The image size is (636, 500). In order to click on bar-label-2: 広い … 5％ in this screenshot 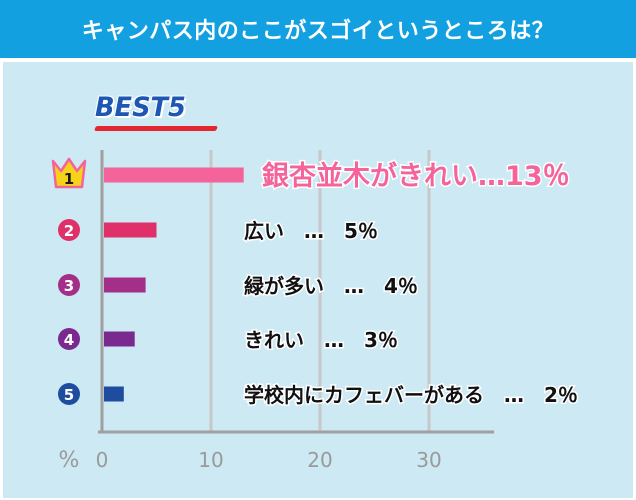, I will do `click(311, 231)`.